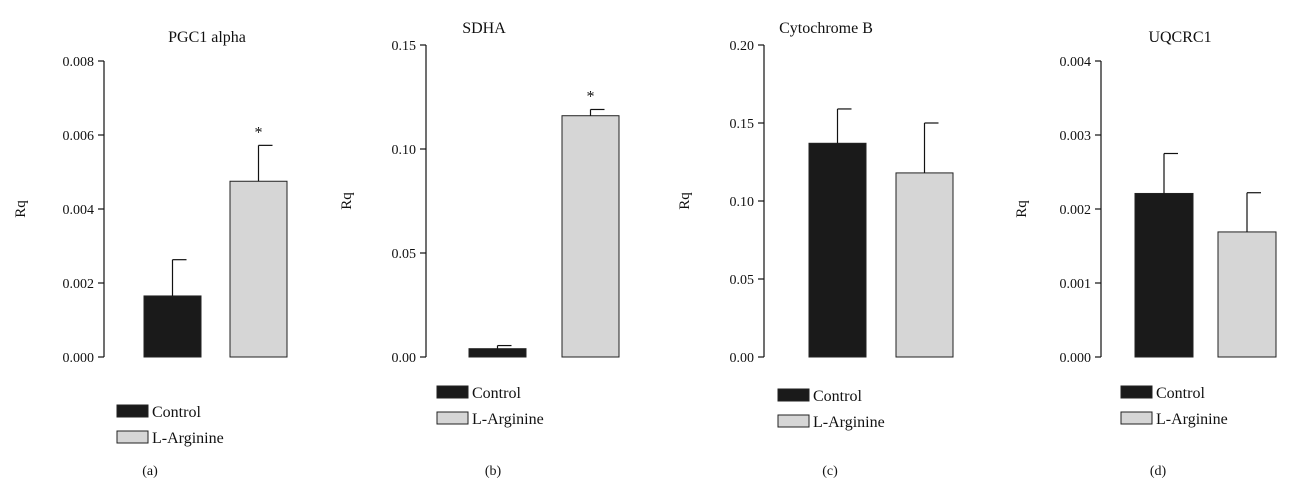  What do you see at coordinates (79, 136) in the screenshot?
I see `y-tick-label: 0.006` at bounding box center [79, 136].